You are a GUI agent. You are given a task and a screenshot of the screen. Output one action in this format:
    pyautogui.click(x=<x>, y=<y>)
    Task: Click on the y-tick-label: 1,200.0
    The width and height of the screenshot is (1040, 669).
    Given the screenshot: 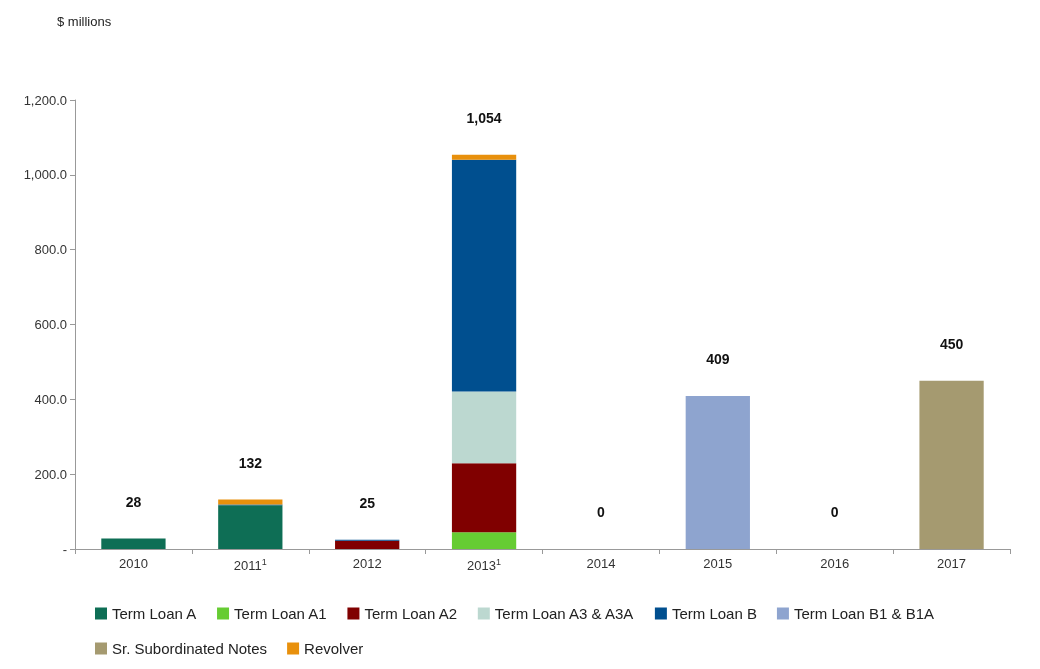 What is the action you would take?
    pyautogui.click(x=45, y=100)
    